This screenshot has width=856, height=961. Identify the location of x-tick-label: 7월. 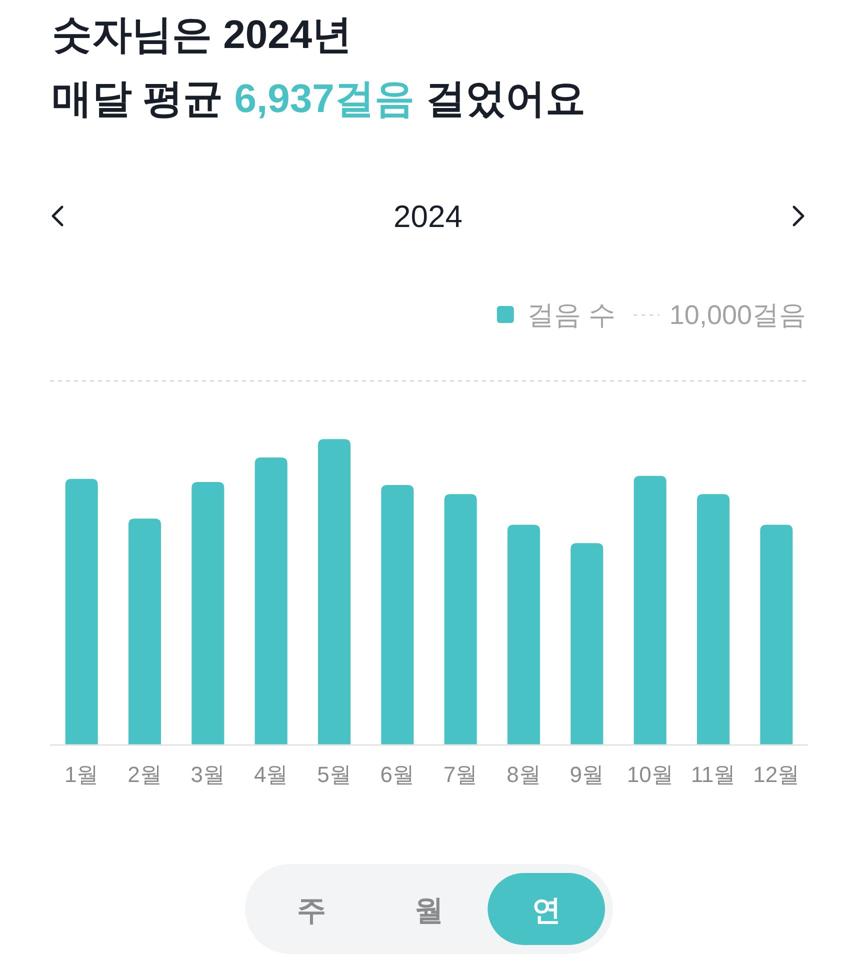
(460, 774).